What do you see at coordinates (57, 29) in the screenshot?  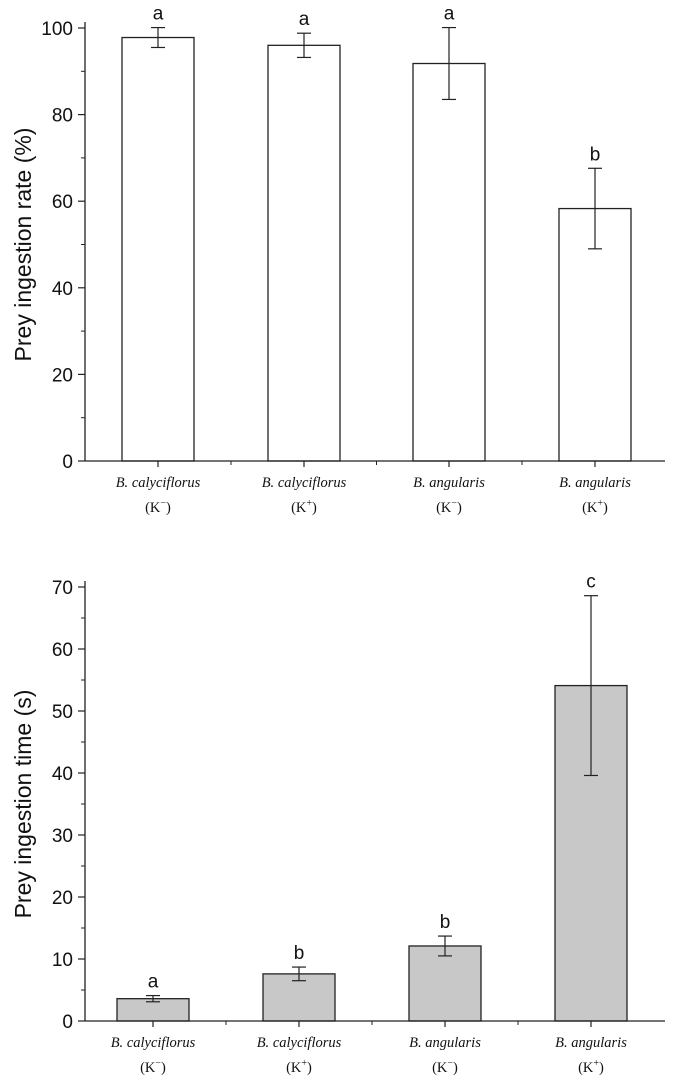 I see `y-tick-label: 100` at bounding box center [57, 29].